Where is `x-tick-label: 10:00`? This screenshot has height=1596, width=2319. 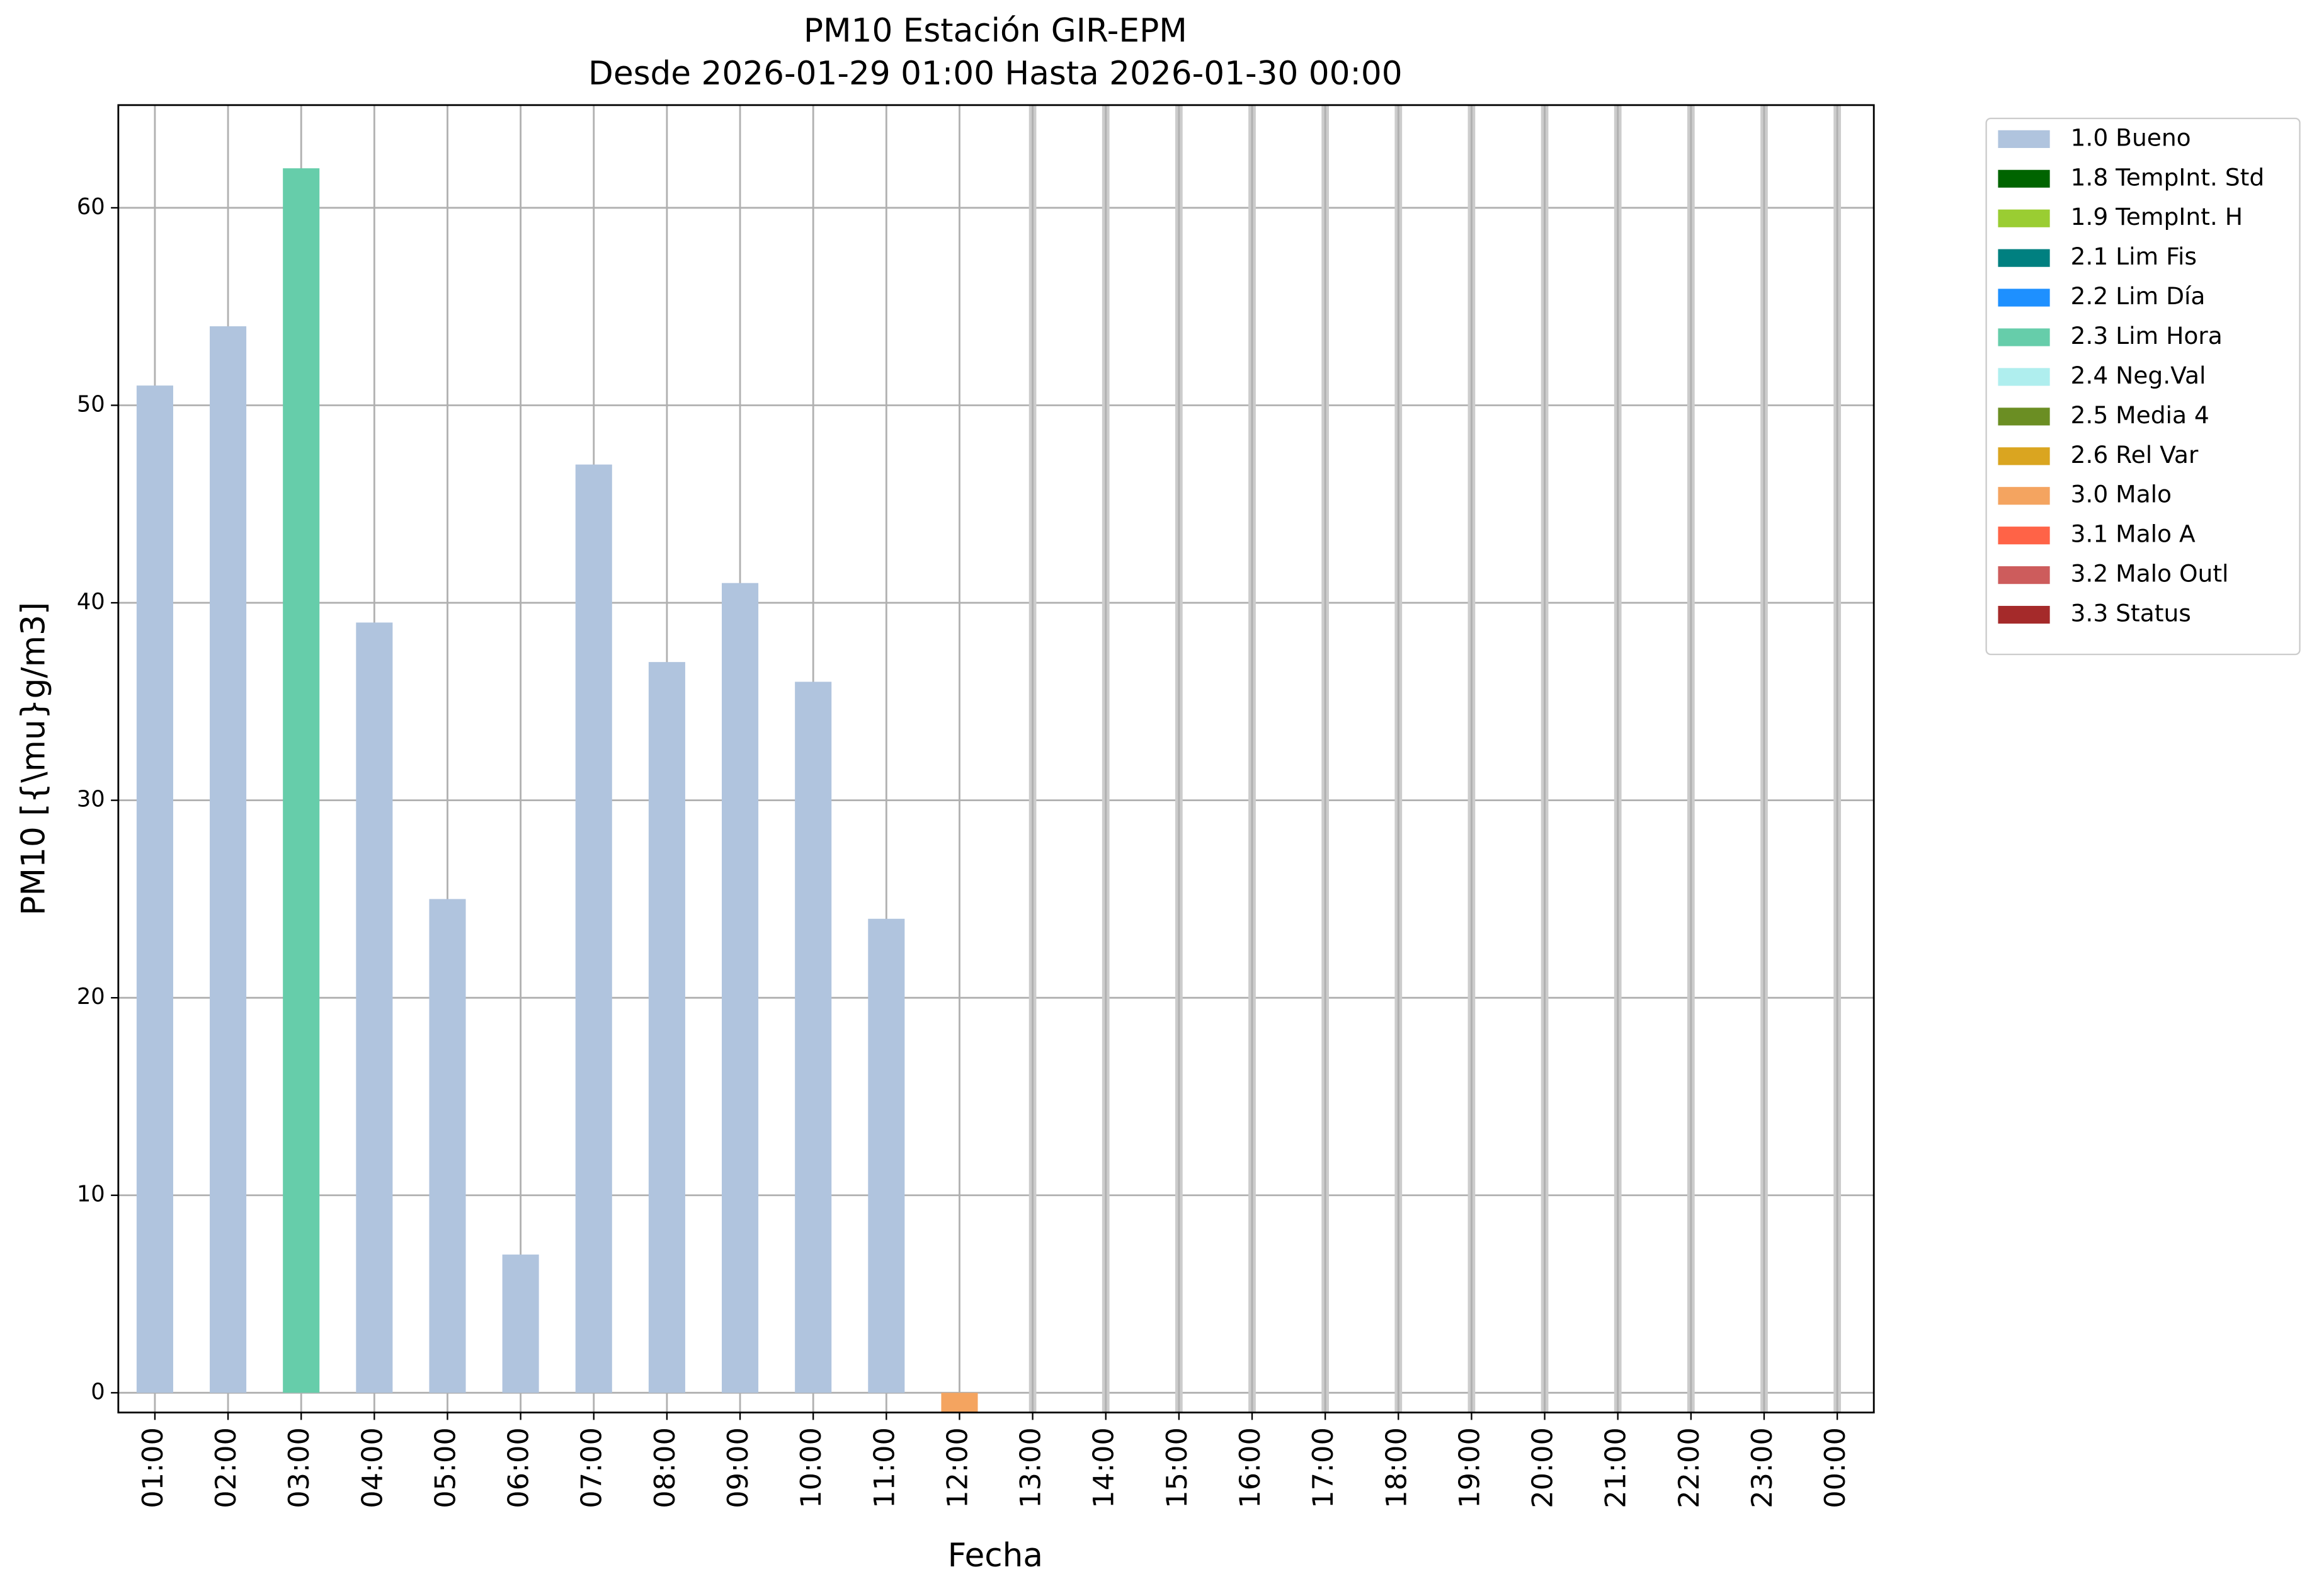
x-tick-label: 10:00 is located at coordinates (811, 1467).